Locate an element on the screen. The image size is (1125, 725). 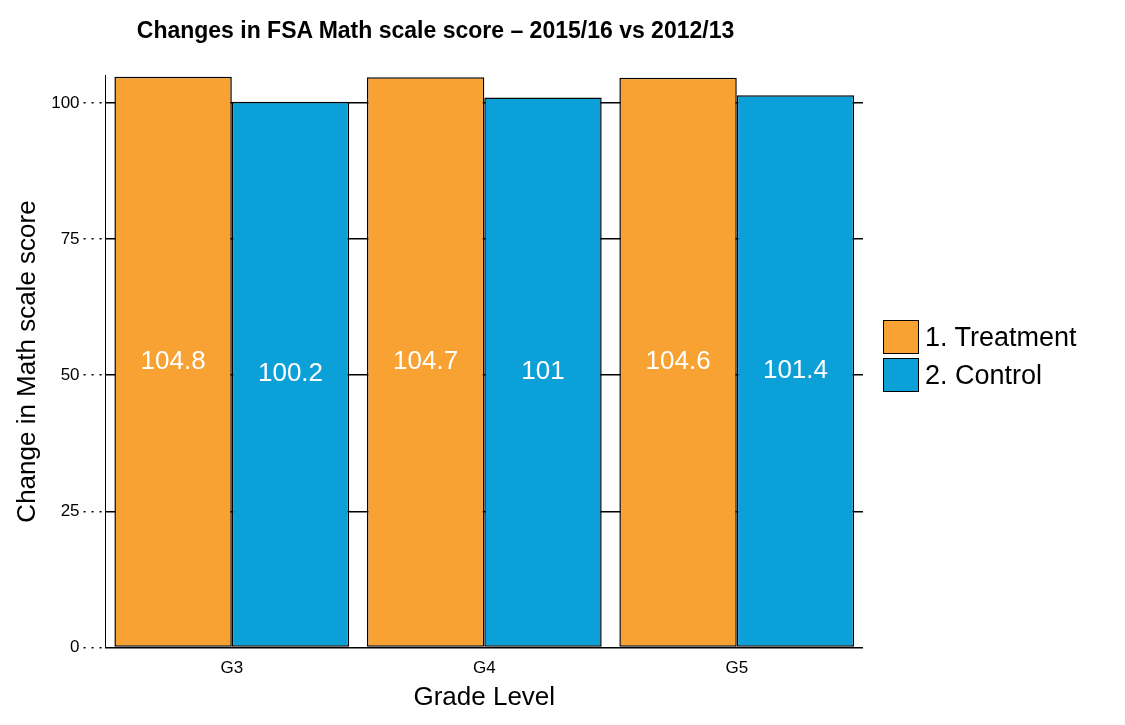
text: 1. Treatment is located at coordinates (1001, 337).